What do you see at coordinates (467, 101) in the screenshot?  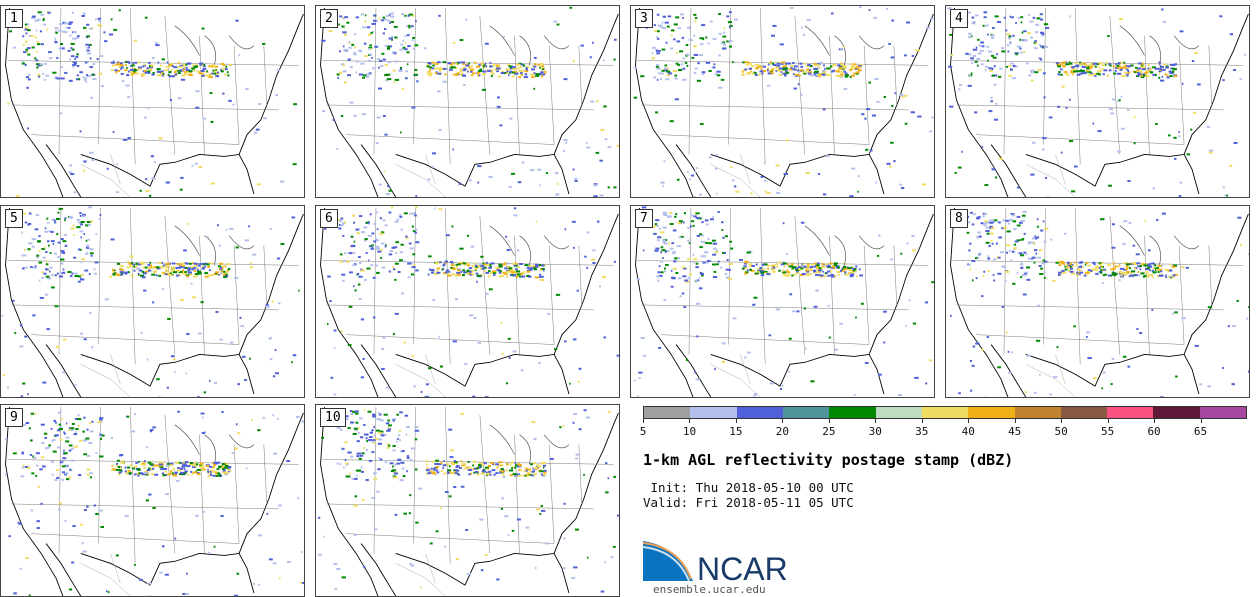 I see `member-panel: 2` at bounding box center [467, 101].